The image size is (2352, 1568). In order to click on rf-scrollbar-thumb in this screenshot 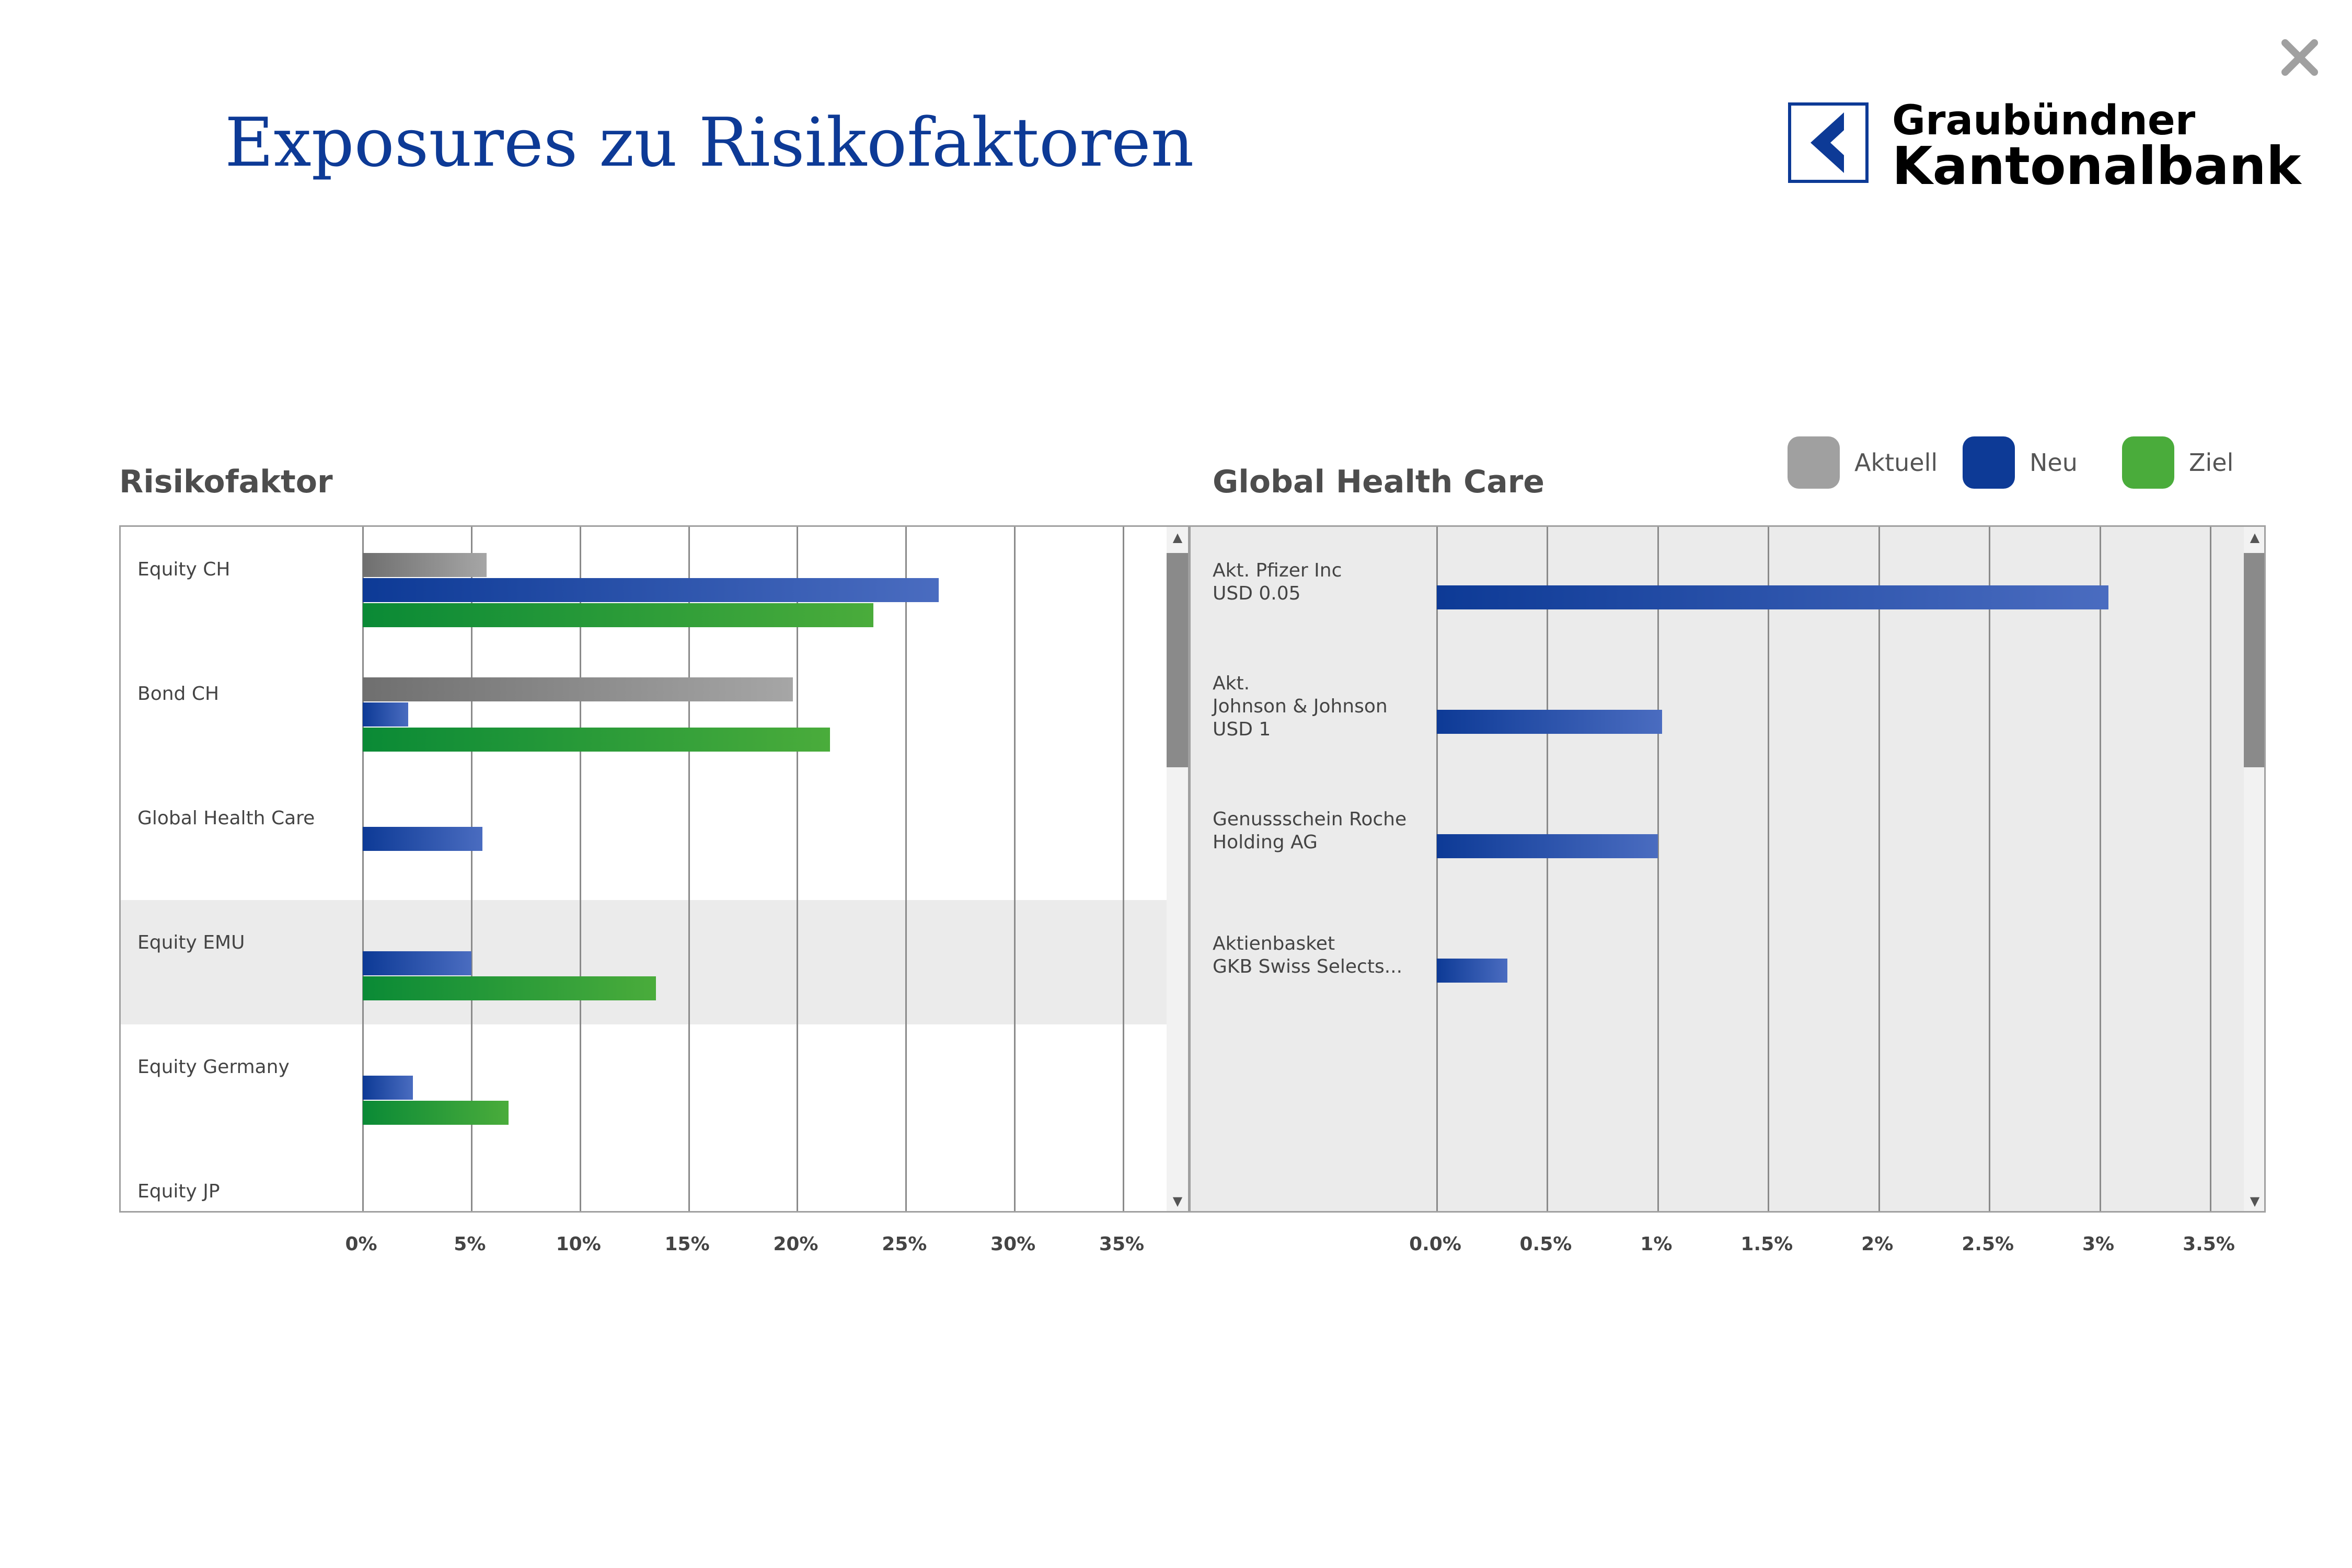, I will do `click(1177, 660)`.